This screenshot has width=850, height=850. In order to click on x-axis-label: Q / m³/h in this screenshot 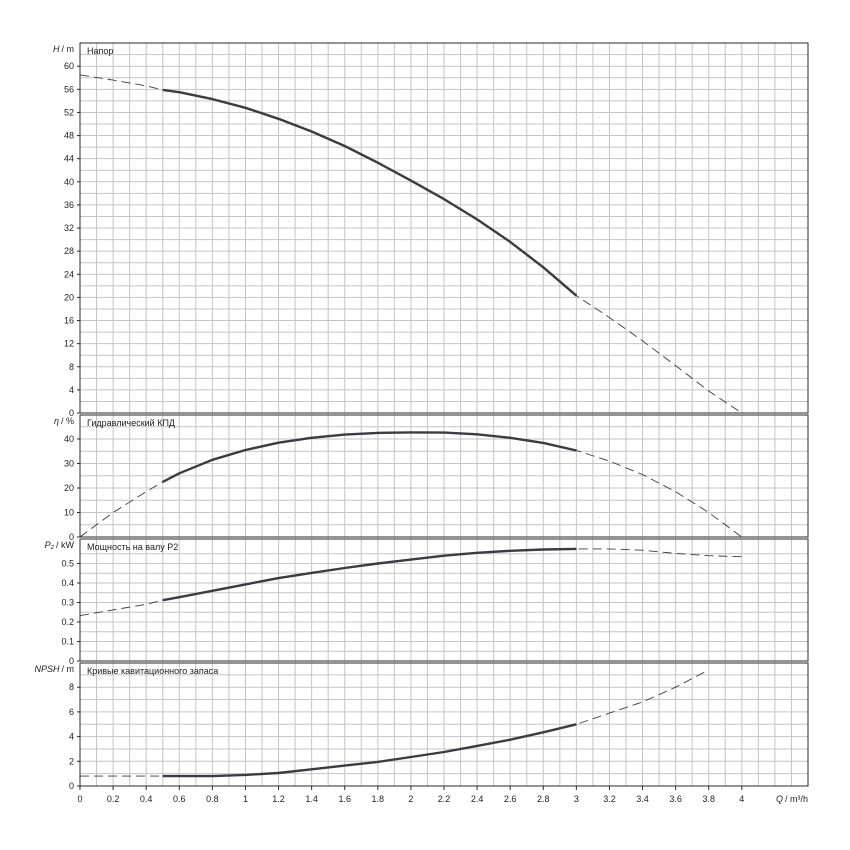, I will do `click(792, 799)`.